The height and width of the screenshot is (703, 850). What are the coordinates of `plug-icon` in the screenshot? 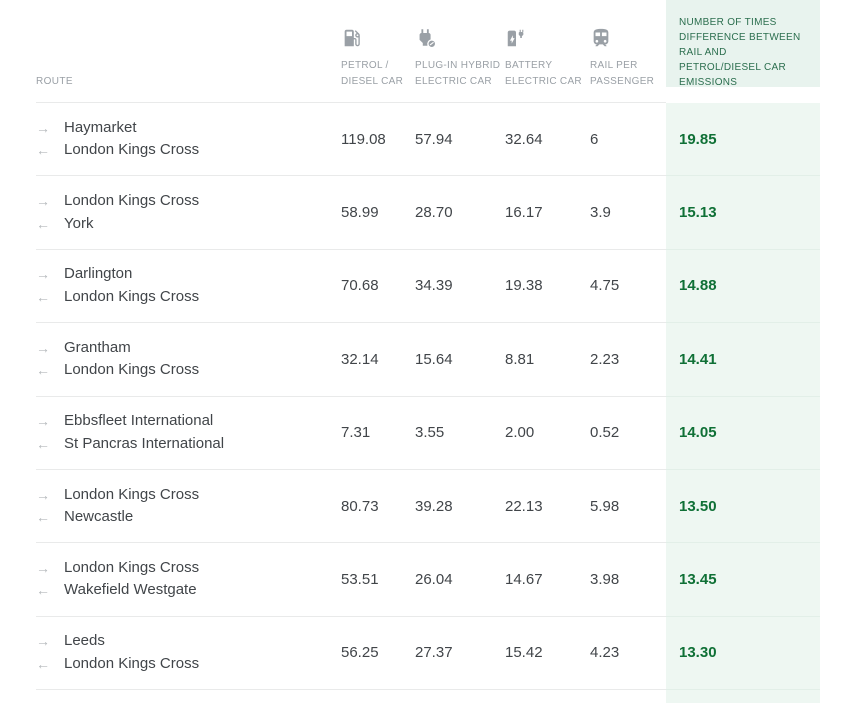 It's located at (460, 42).